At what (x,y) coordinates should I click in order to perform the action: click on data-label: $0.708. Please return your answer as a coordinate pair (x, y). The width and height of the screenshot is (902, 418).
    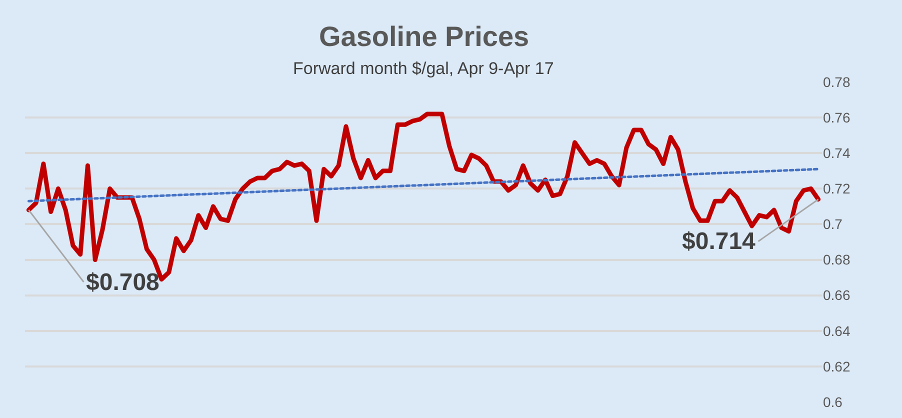
    Looking at the image, I should click on (123, 282).